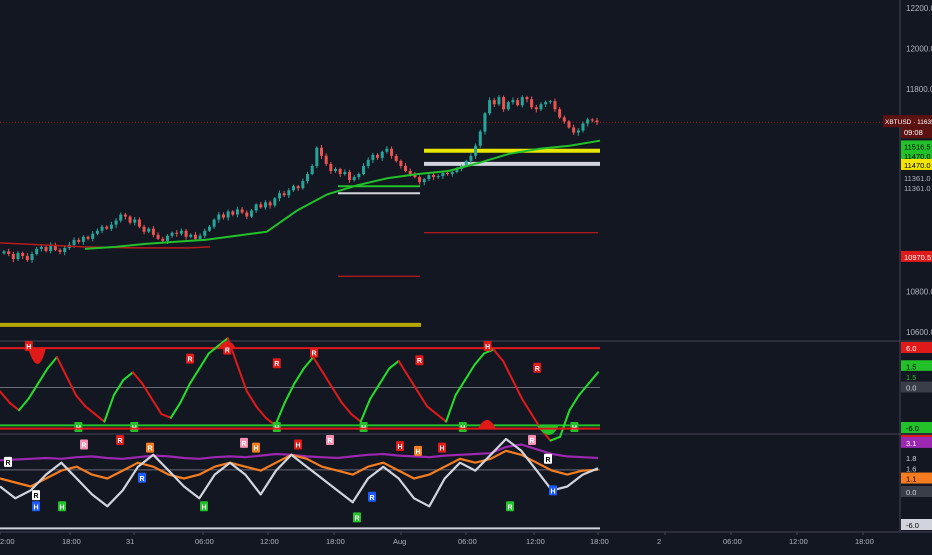  I want to click on trend-line-green, so click(342, 194).